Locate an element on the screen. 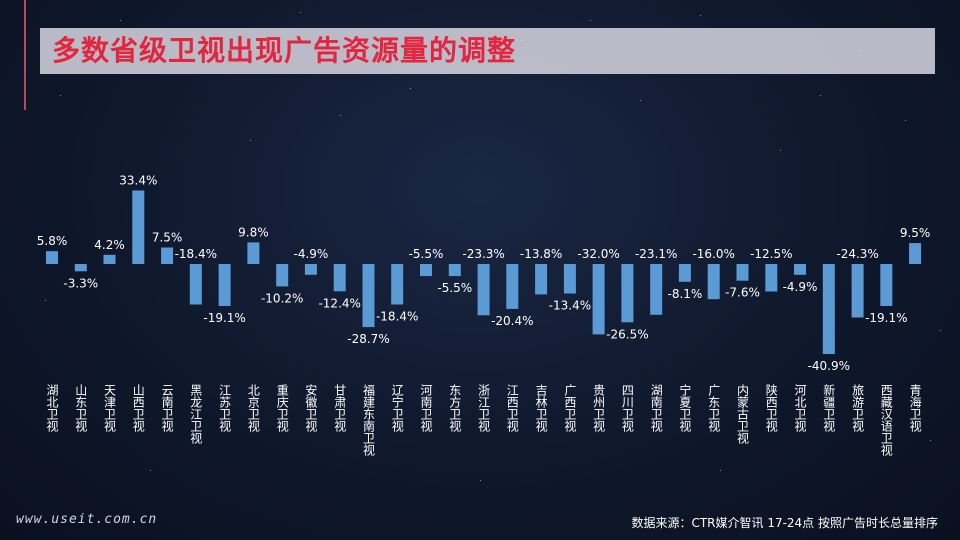  accent-line is located at coordinates (25, 55).